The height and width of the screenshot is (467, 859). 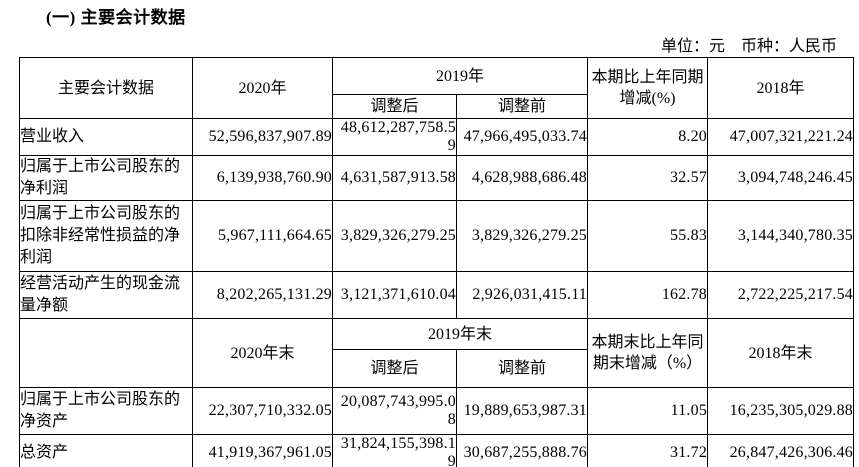 I want to click on row-label: 归属于上市公司股东的净利润, so click(x=106, y=178).